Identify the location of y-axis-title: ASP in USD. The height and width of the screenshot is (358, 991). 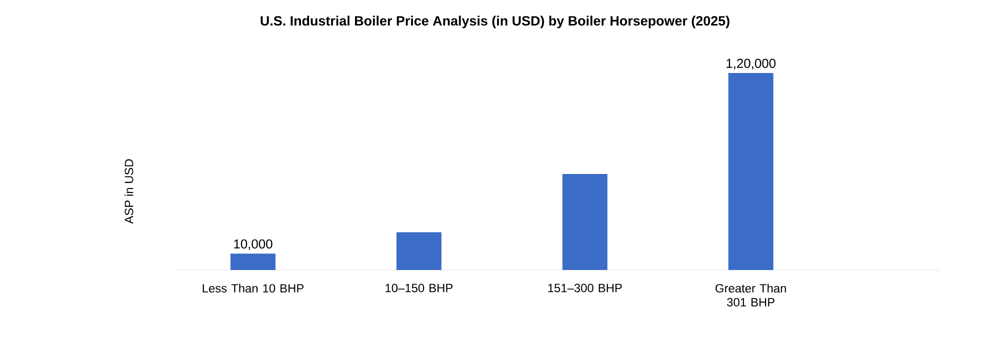
(129, 191).